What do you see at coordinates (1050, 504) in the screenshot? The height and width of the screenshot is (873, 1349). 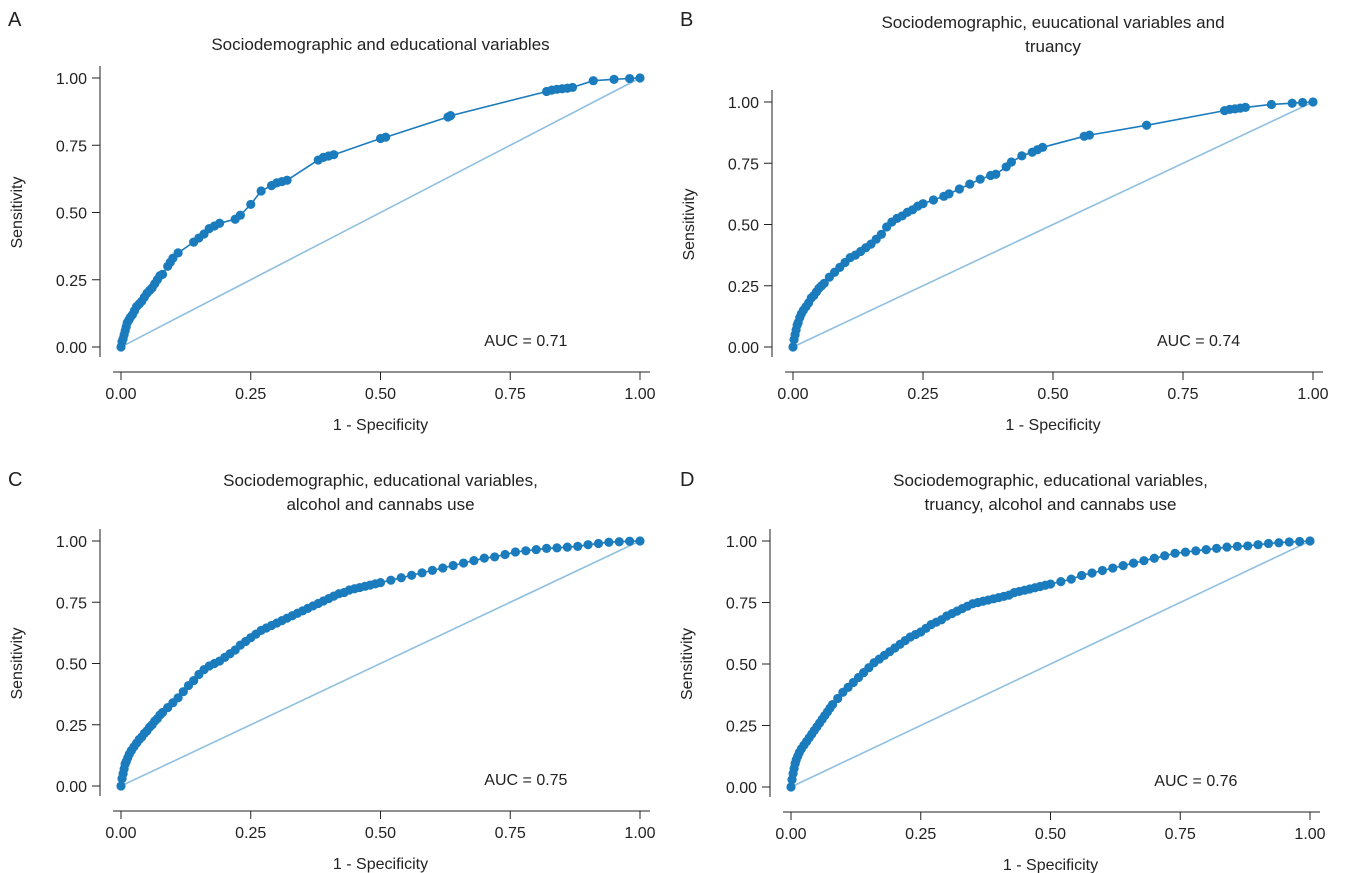 I see `chart-title-line: truancy, alcohol and cannabs use` at bounding box center [1050, 504].